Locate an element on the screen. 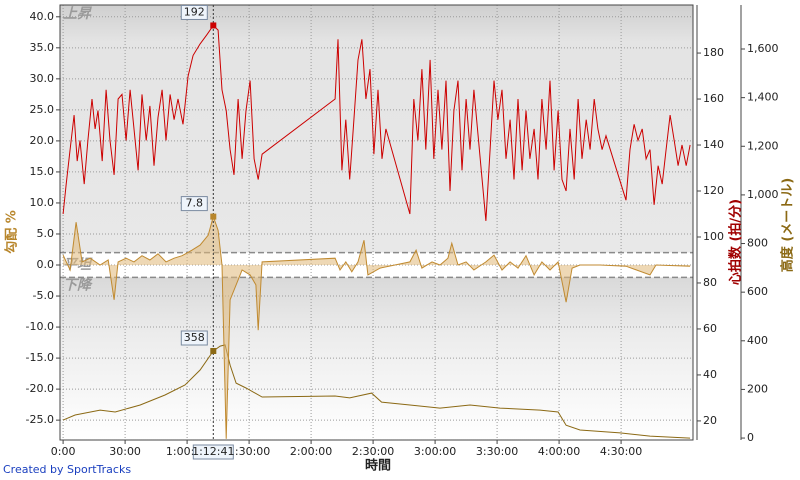 This screenshot has width=800, height=480. y3ticks-label: 200 is located at coordinates (757, 388).